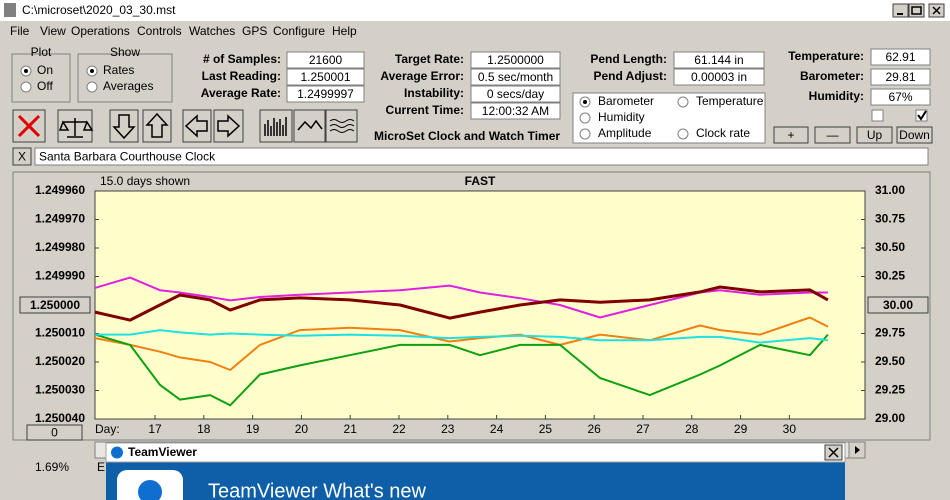  What do you see at coordinates (60, 361) in the screenshot?
I see `y-tick-label: 1.250020` at bounding box center [60, 361].